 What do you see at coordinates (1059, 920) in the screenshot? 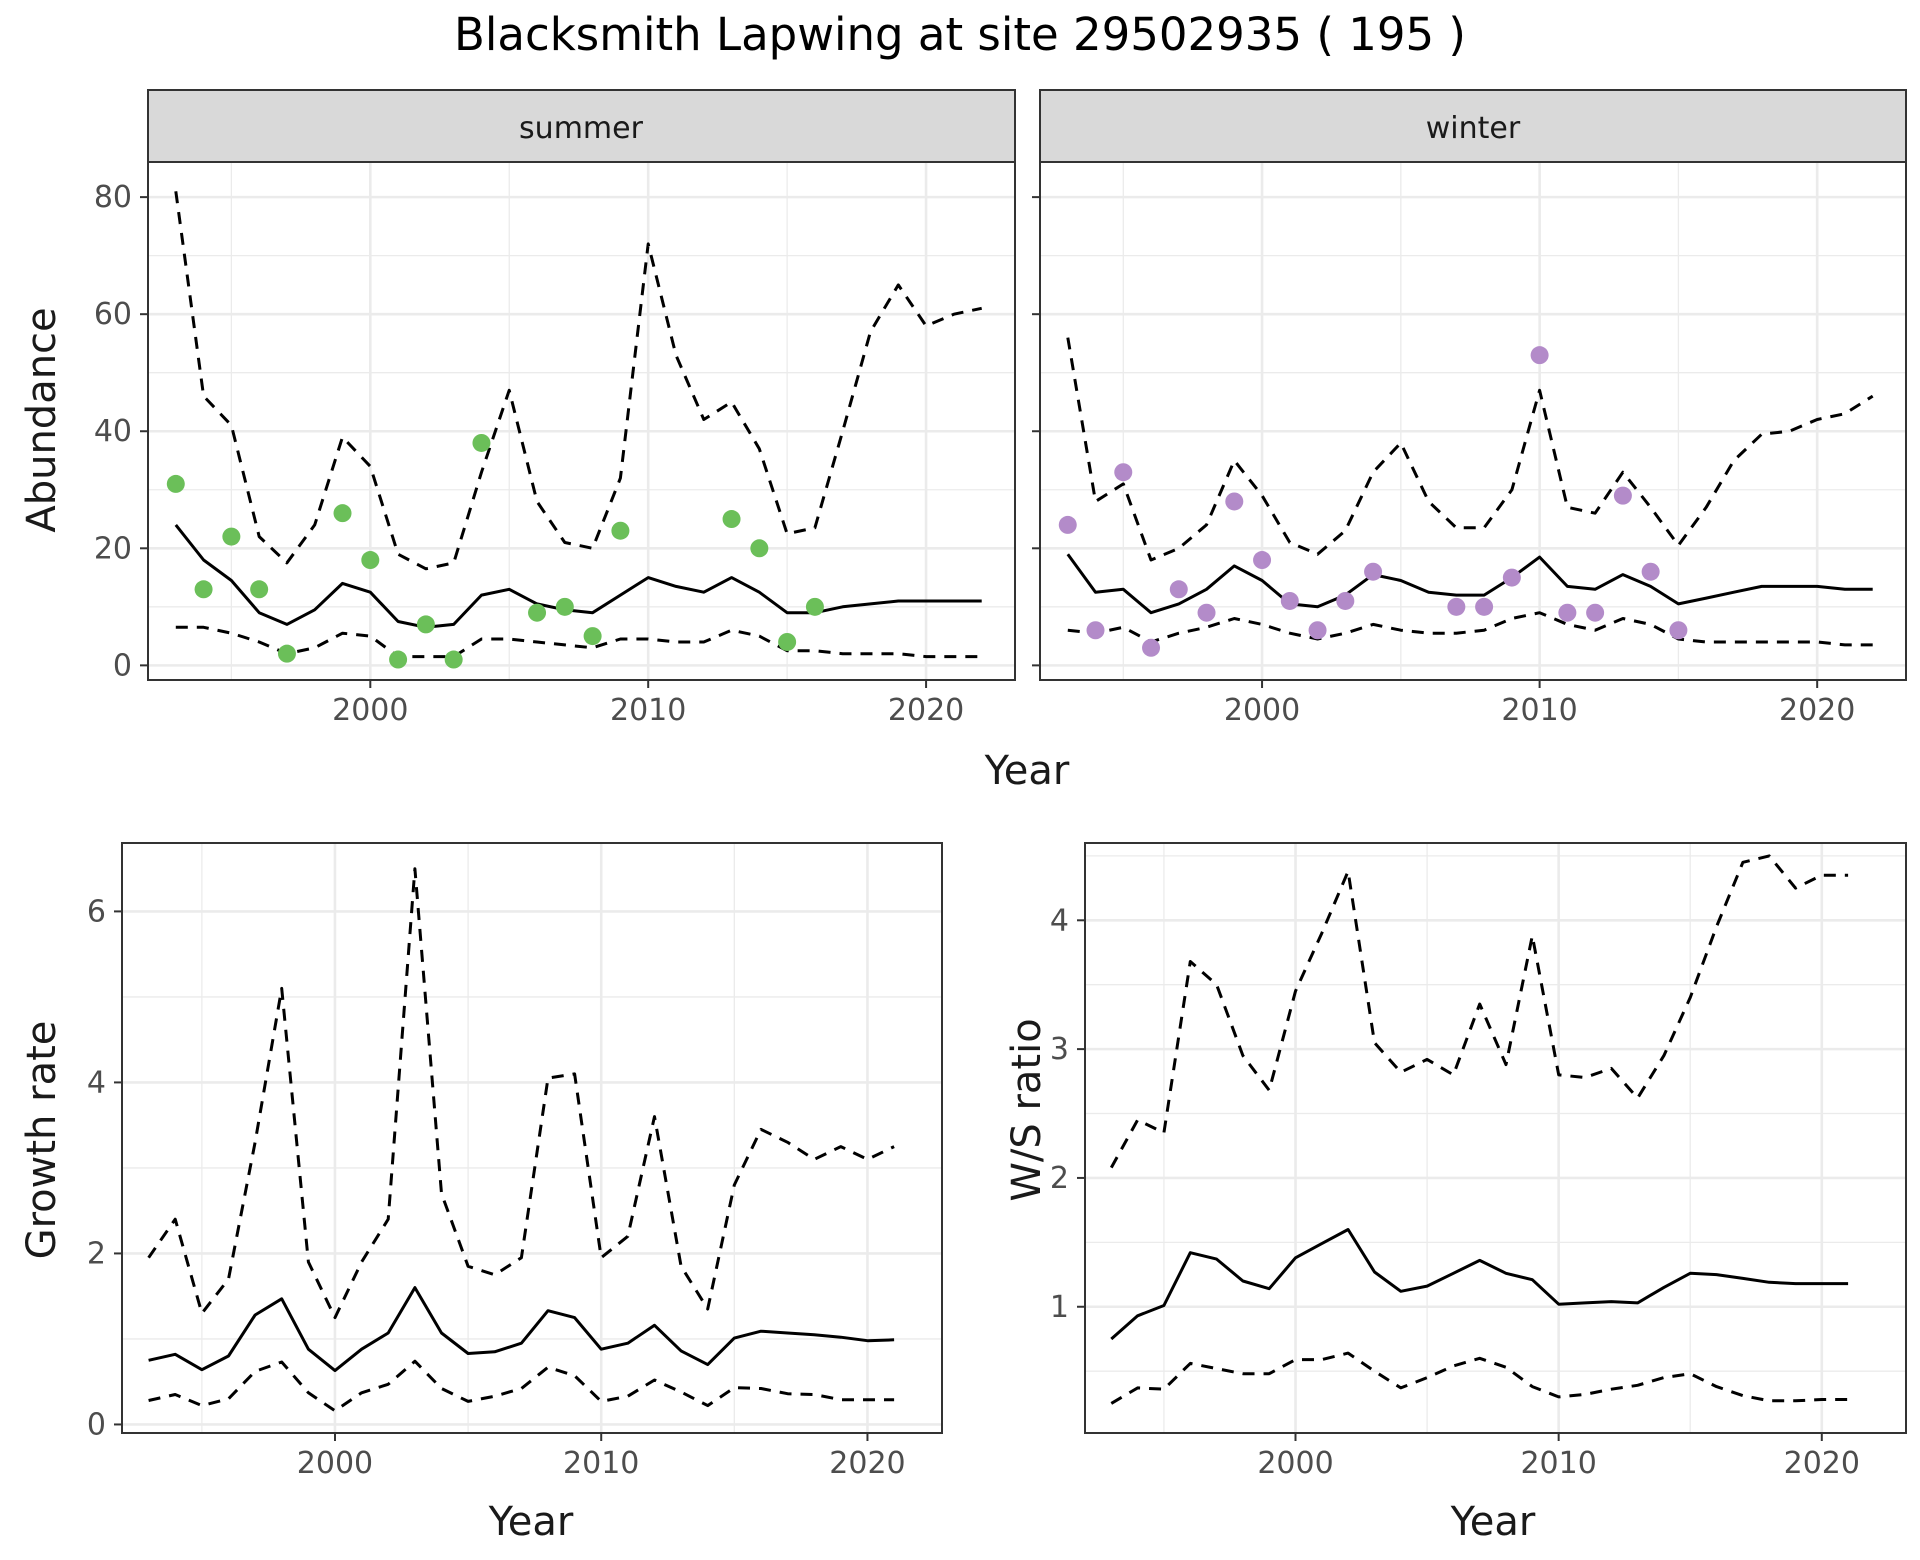
I see `ratio-y-tick-label: 4` at bounding box center [1059, 920].